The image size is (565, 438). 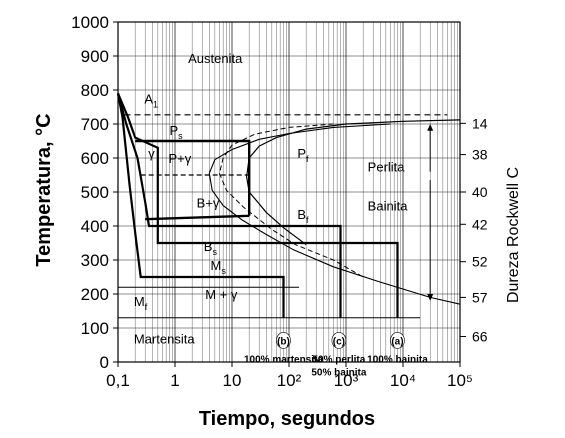 What do you see at coordinates (197, 217) in the screenshot?
I see `isothermal-box-bottom` at bounding box center [197, 217].